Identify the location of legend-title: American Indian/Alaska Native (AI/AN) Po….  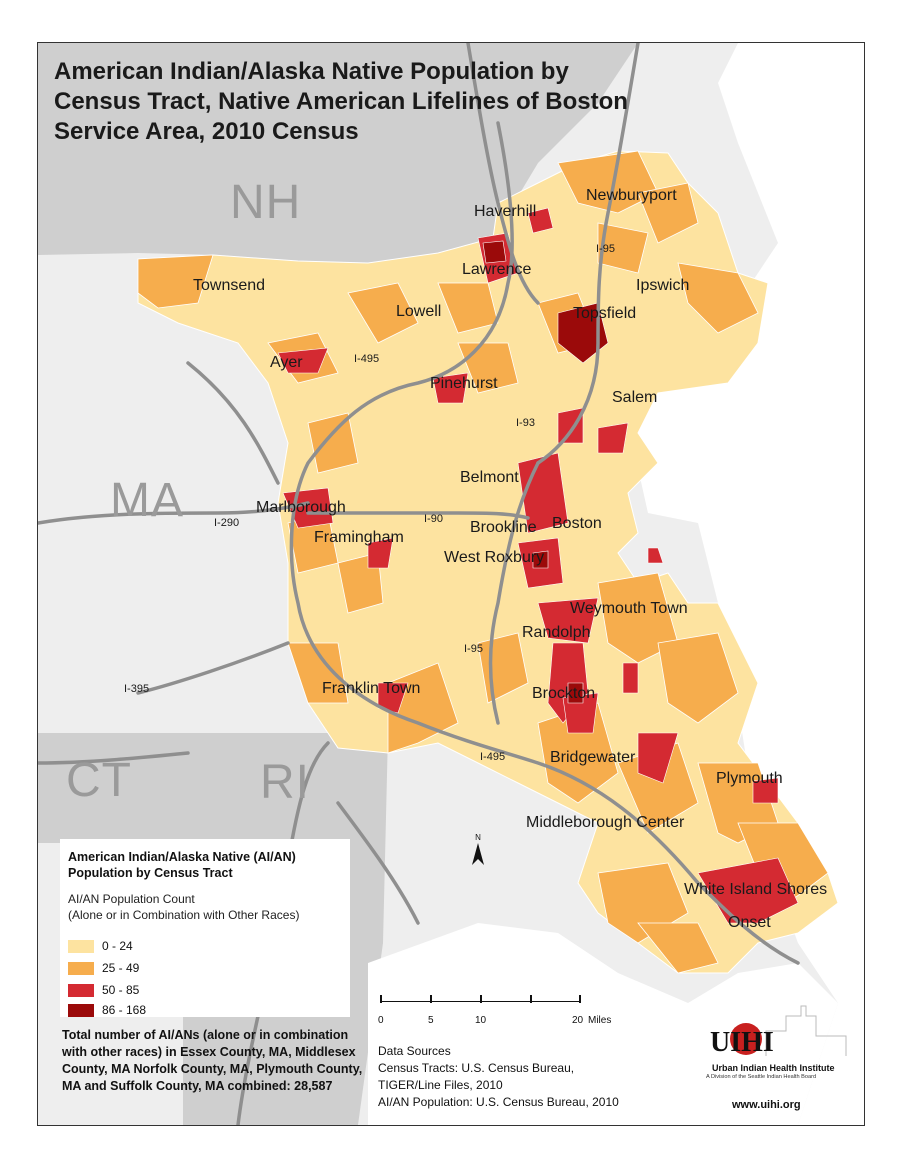
(182, 865).